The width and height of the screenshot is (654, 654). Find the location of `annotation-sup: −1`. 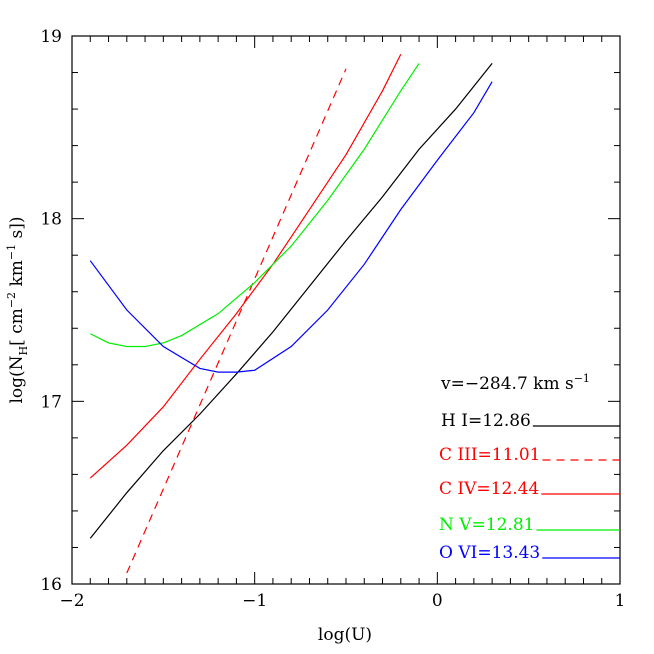

annotation-sup: −1 is located at coordinates (582, 378).